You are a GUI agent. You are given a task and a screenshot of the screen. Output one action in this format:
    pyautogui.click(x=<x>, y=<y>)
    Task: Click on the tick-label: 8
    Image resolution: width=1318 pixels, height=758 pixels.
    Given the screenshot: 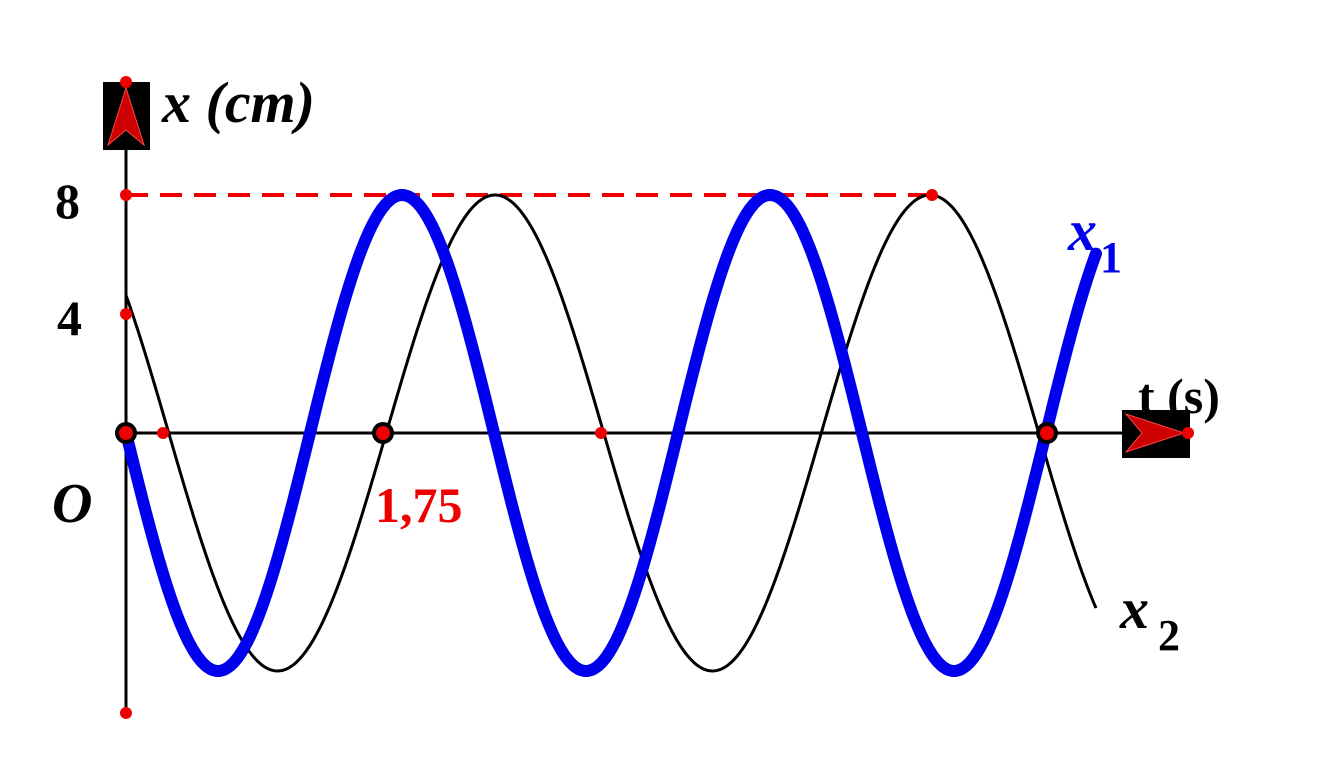 What is the action you would take?
    pyautogui.click(x=67, y=201)
    